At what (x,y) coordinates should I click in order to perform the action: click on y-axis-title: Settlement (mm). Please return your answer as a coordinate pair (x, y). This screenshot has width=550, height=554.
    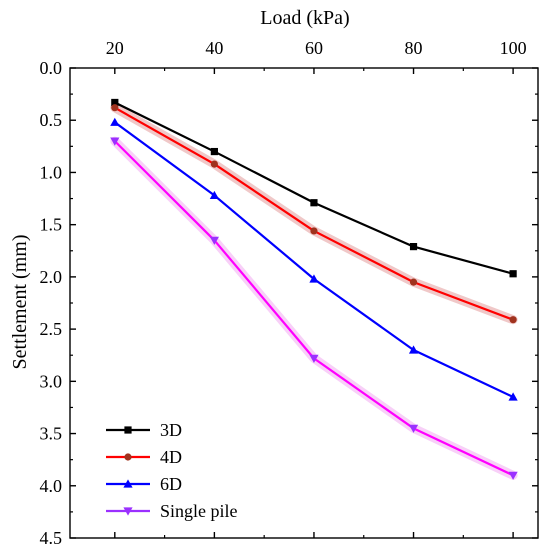
    Looking at the image, I should click on (20, 302).